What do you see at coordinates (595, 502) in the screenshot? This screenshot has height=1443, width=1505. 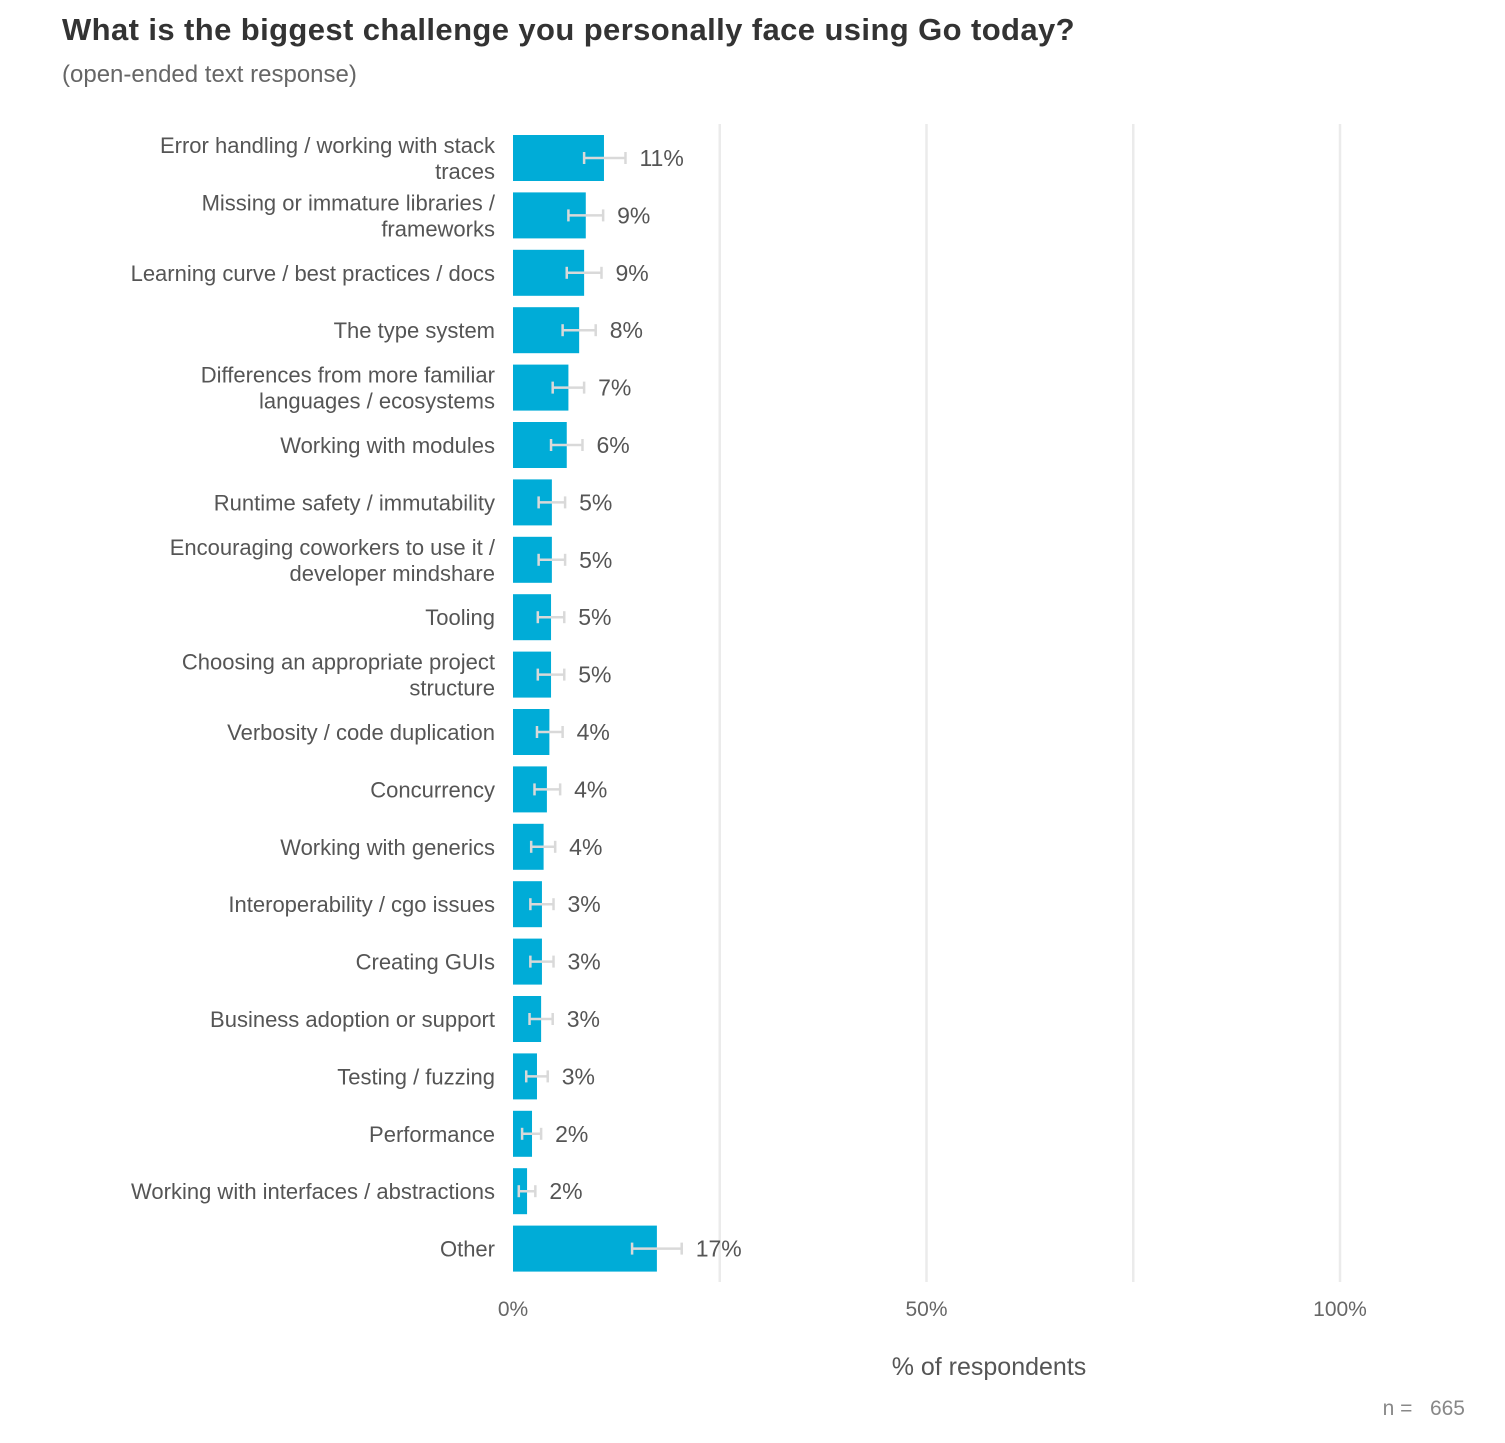 I see `value-label-6: 5%` at bounding box center [595, 502].